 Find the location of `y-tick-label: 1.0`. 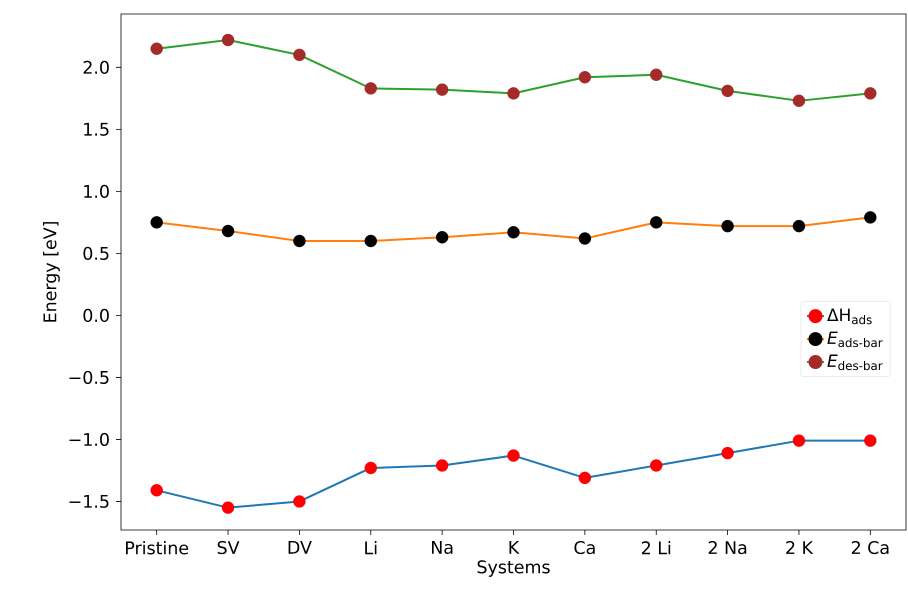

y-tick-label: 1.0 is located at coordinates (96, 191).